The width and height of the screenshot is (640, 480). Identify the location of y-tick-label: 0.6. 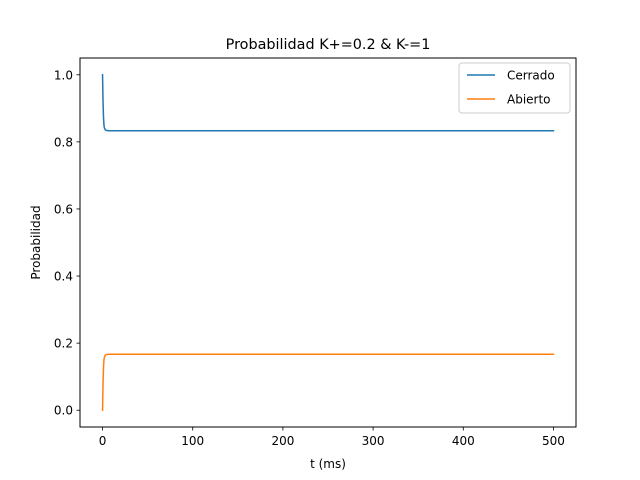
(63, 209).